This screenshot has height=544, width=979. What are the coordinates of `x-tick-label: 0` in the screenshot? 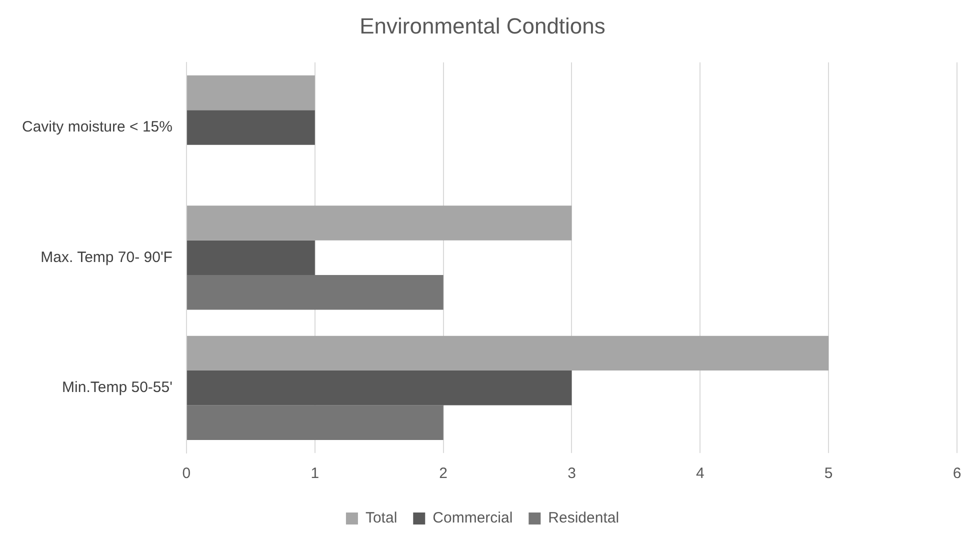 It's located at (186, 473).